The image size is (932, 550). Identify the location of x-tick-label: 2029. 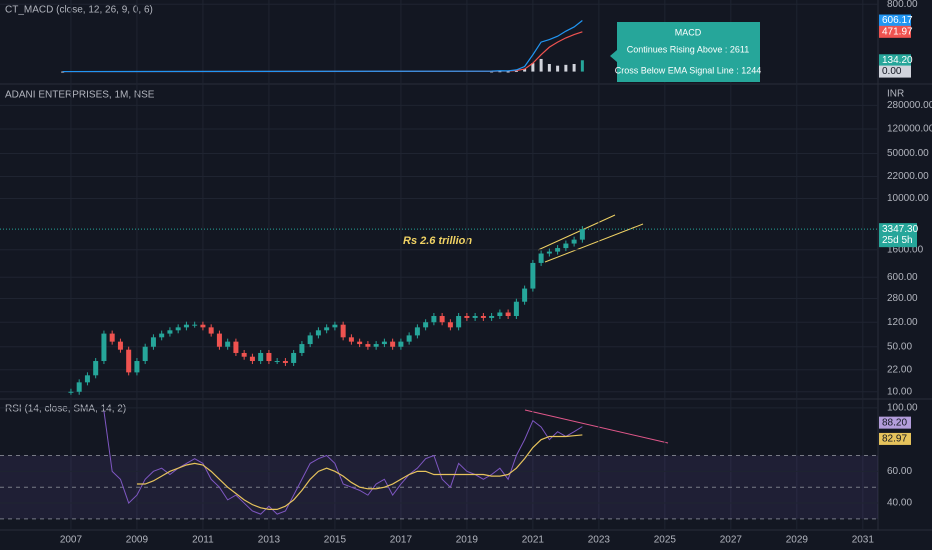
(797, 540).